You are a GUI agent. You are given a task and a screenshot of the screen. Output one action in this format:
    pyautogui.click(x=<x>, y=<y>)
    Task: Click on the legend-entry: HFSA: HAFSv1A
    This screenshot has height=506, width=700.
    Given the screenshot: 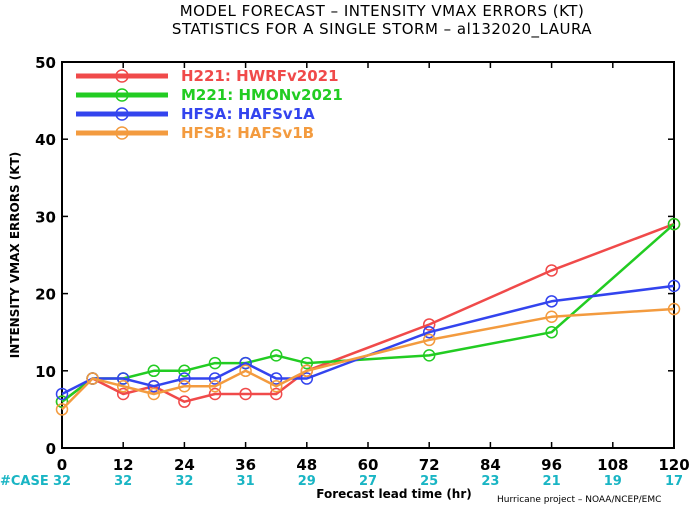 What is the action you would take?
    pyautogui.click(x=195, y=114)
    